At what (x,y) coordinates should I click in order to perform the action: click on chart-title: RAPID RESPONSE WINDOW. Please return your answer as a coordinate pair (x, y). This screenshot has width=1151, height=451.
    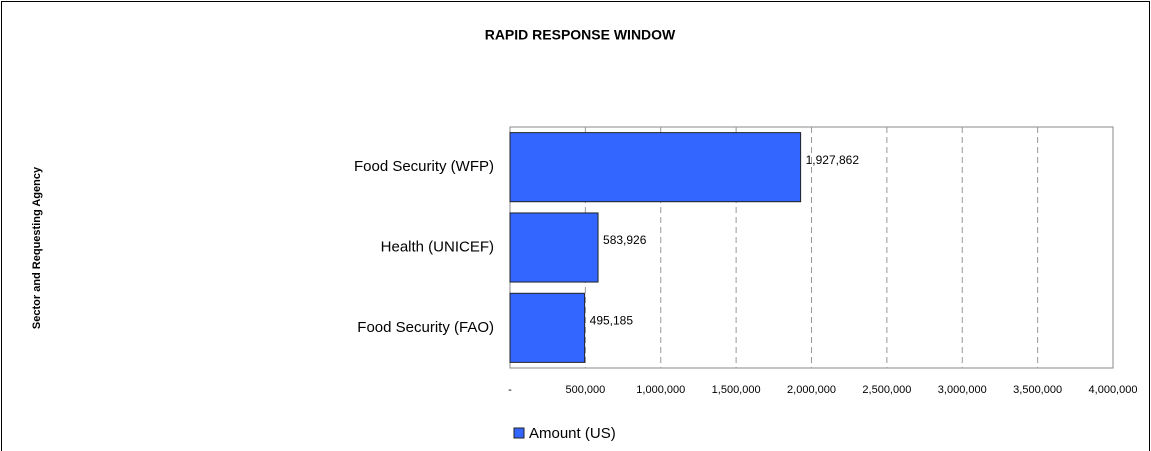
    Looking at the image, I should click on (580, 35).